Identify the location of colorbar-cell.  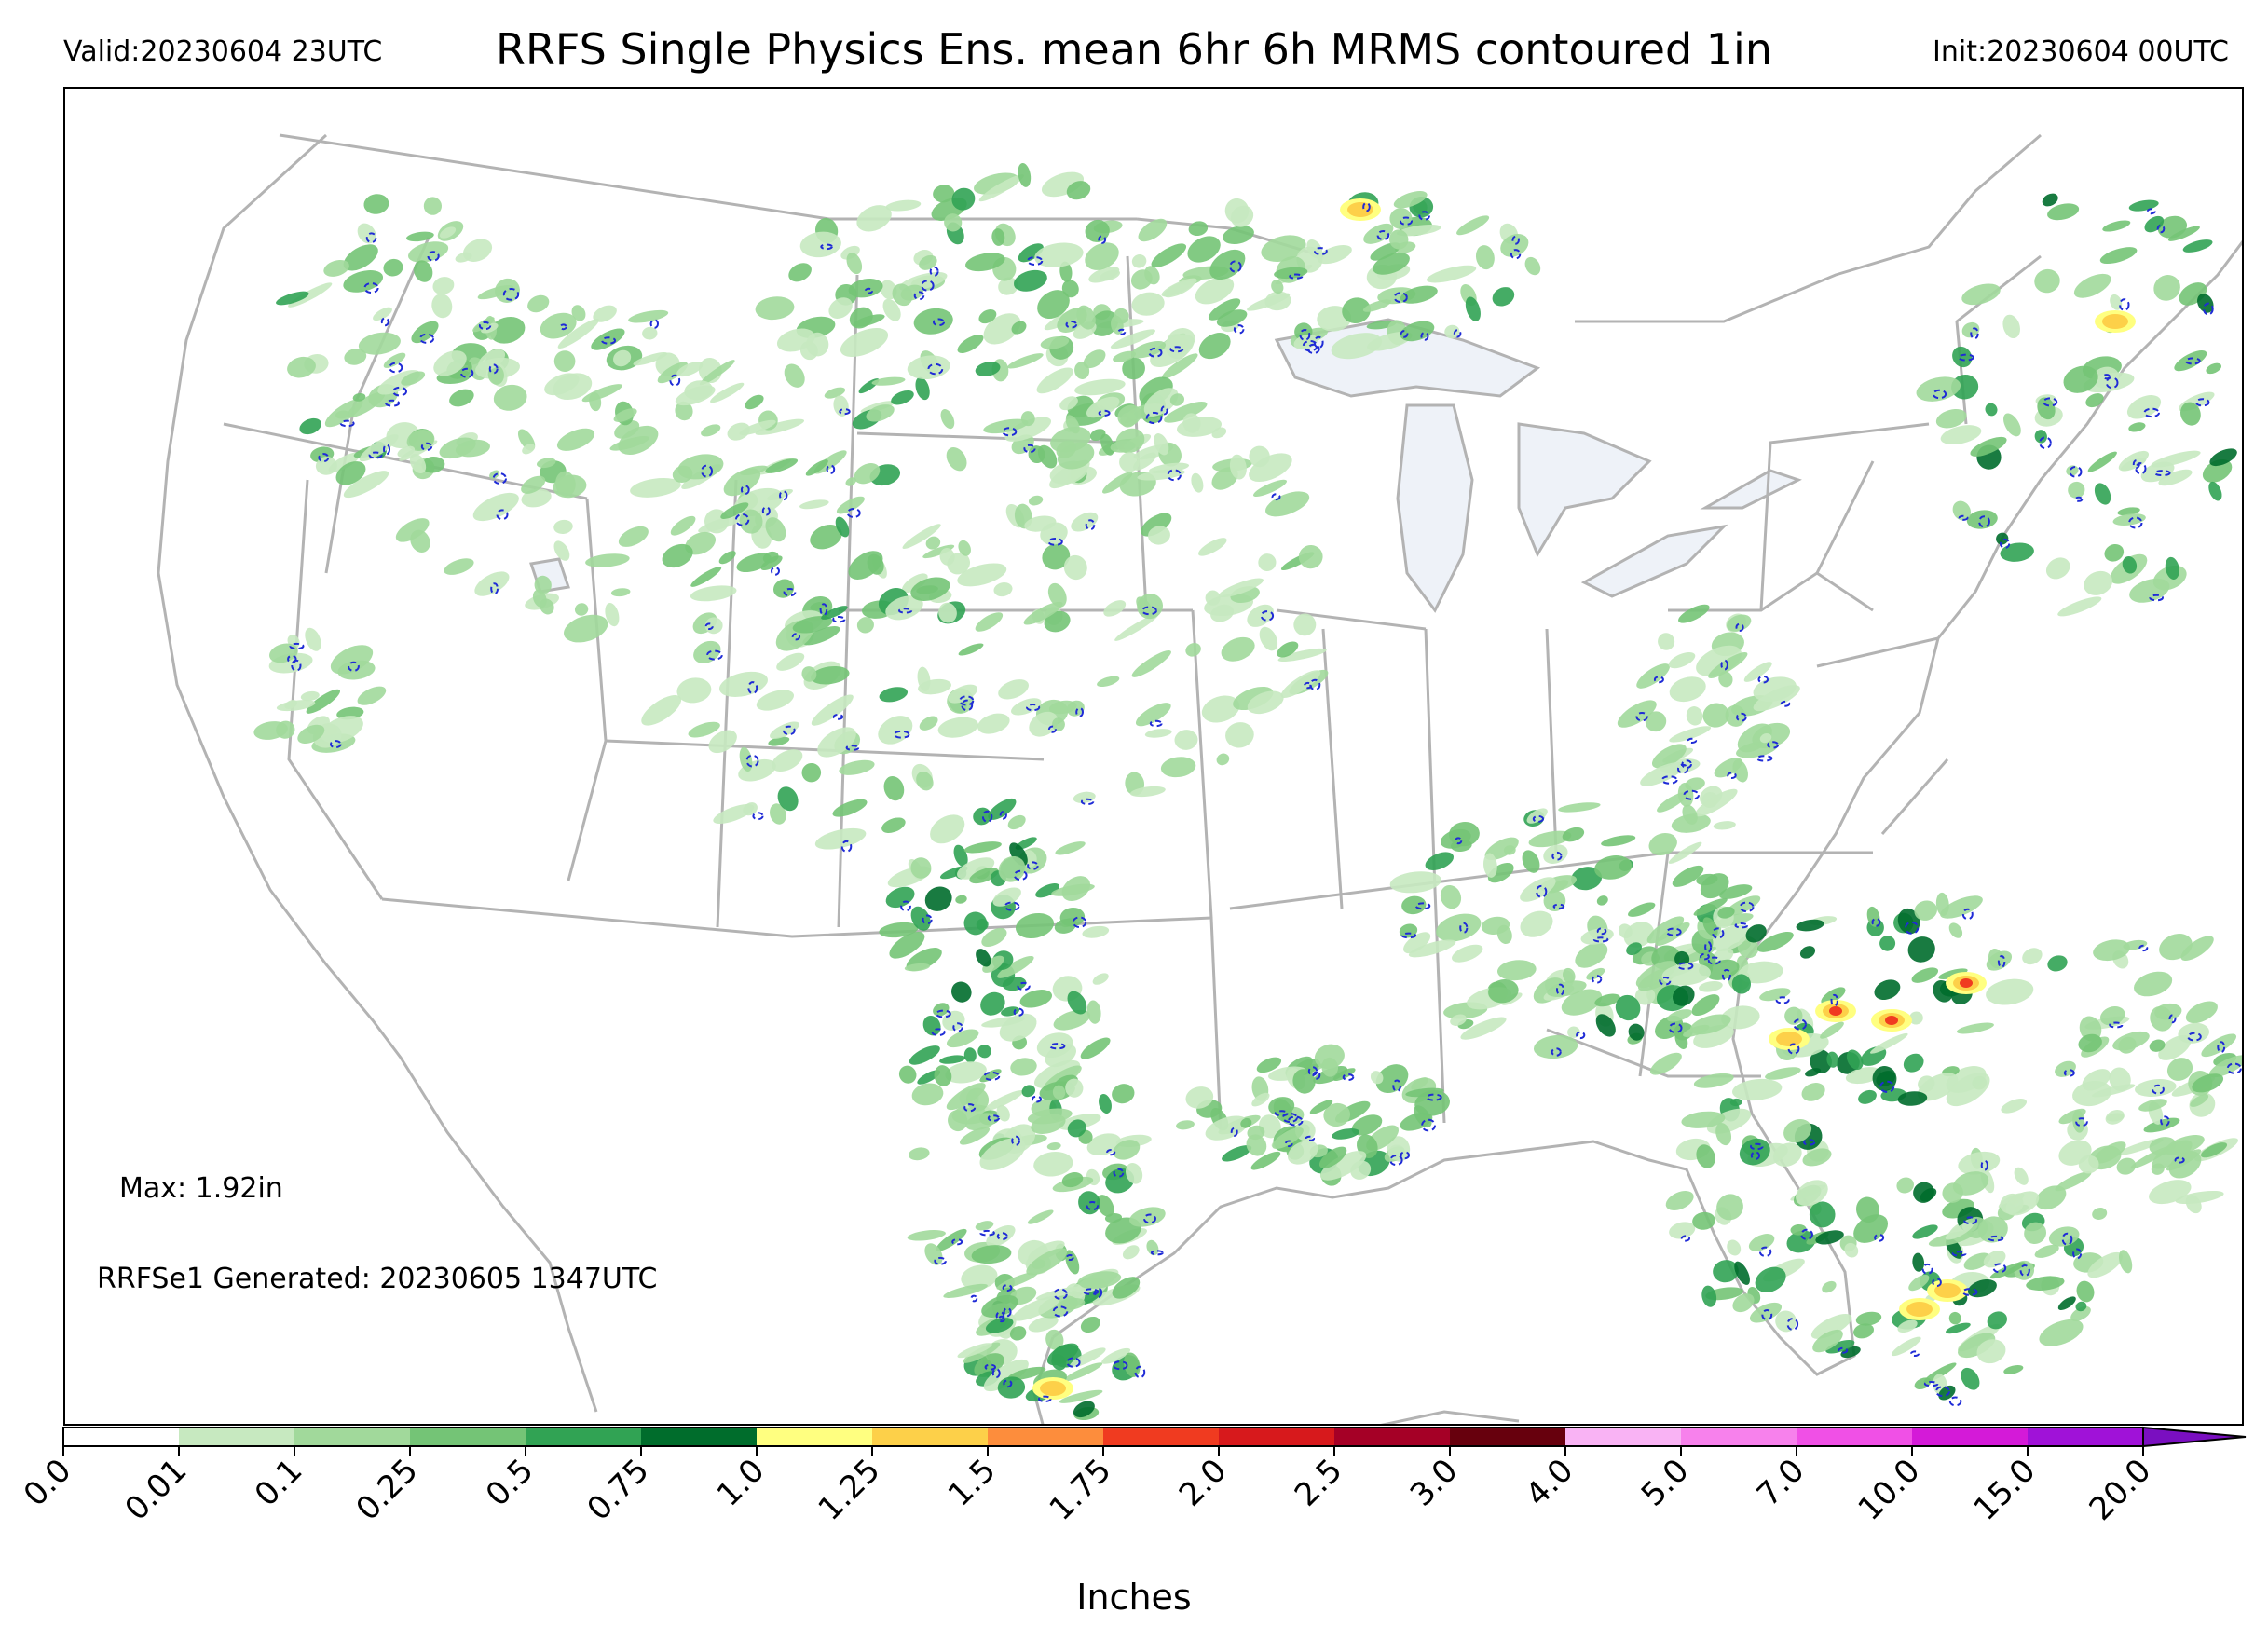
(815, 1437).